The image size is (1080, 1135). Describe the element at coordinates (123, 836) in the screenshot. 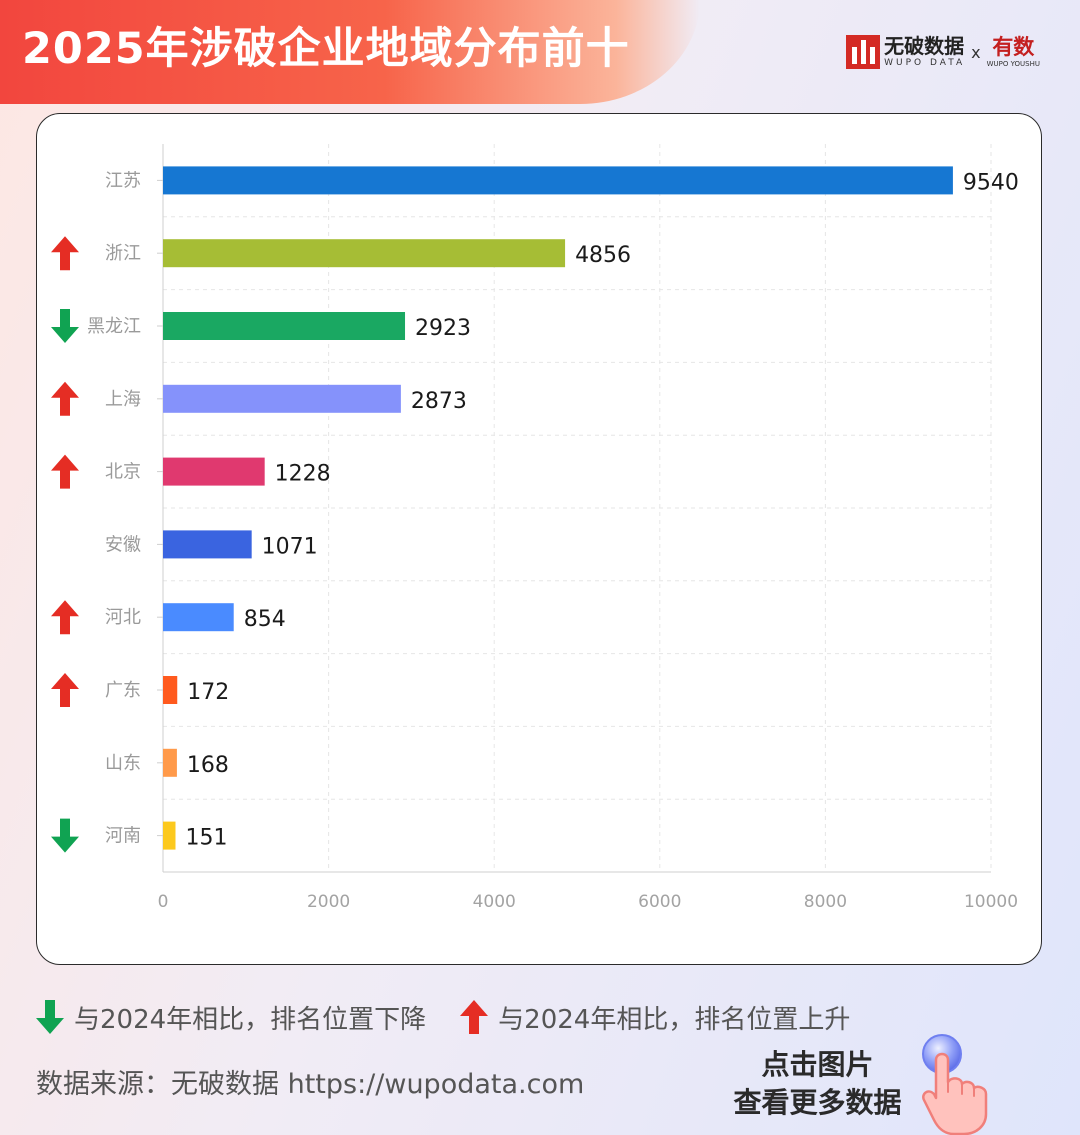

I see `category-label: 河南` at that location.